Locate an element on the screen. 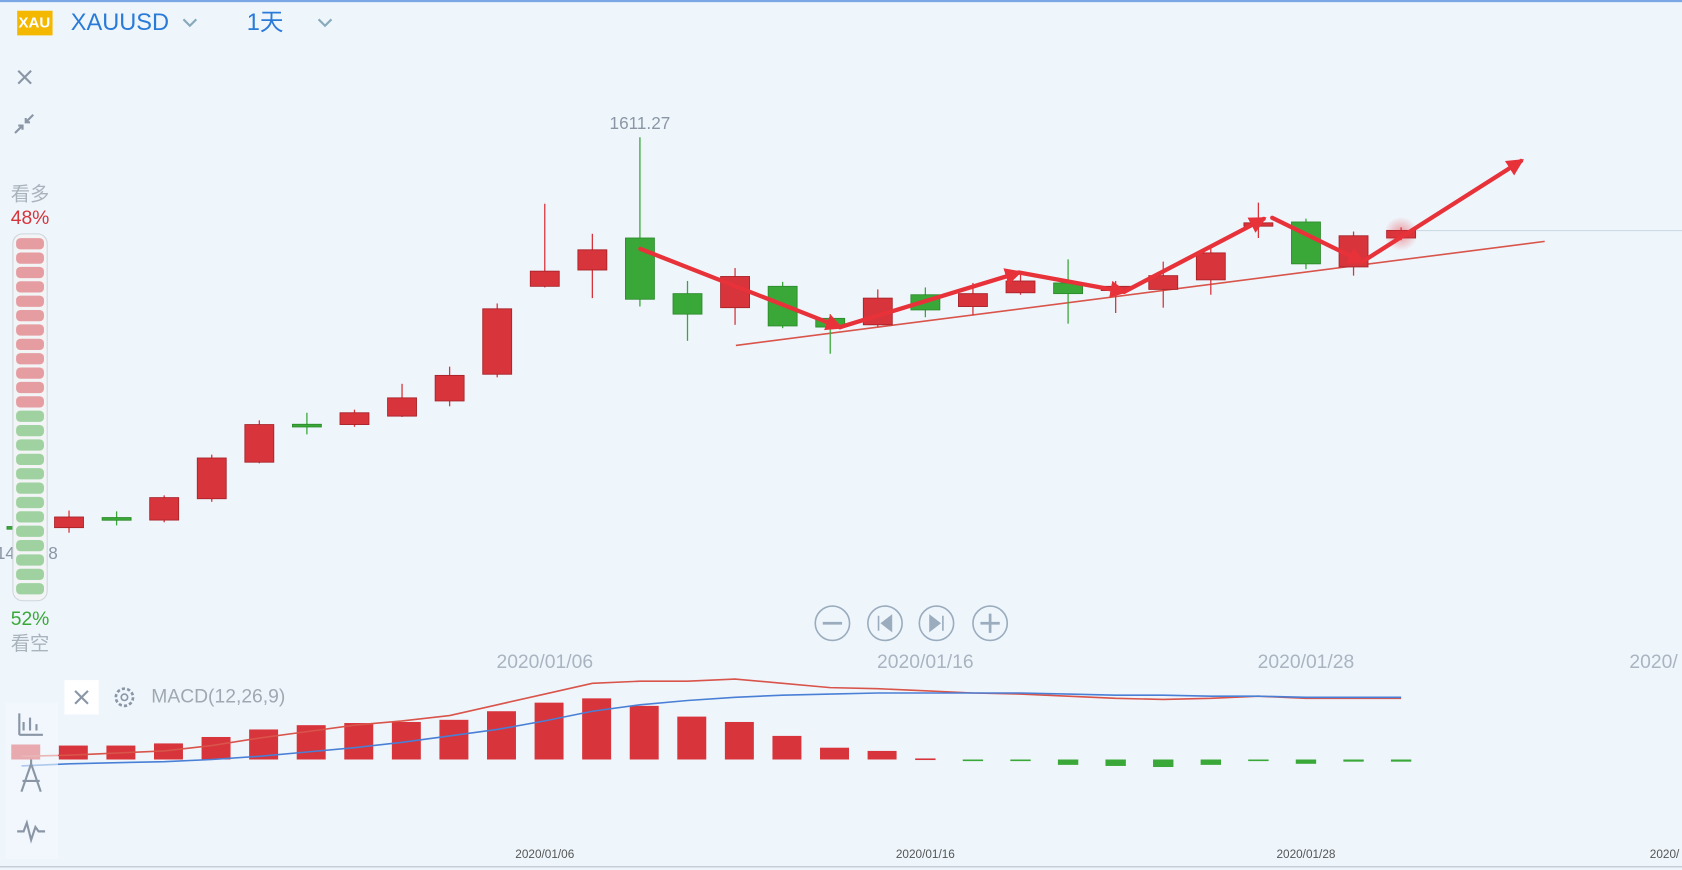 The width and height of the screenshot is (1682, 870). indicator-tool is located at coordinates (30, 724).